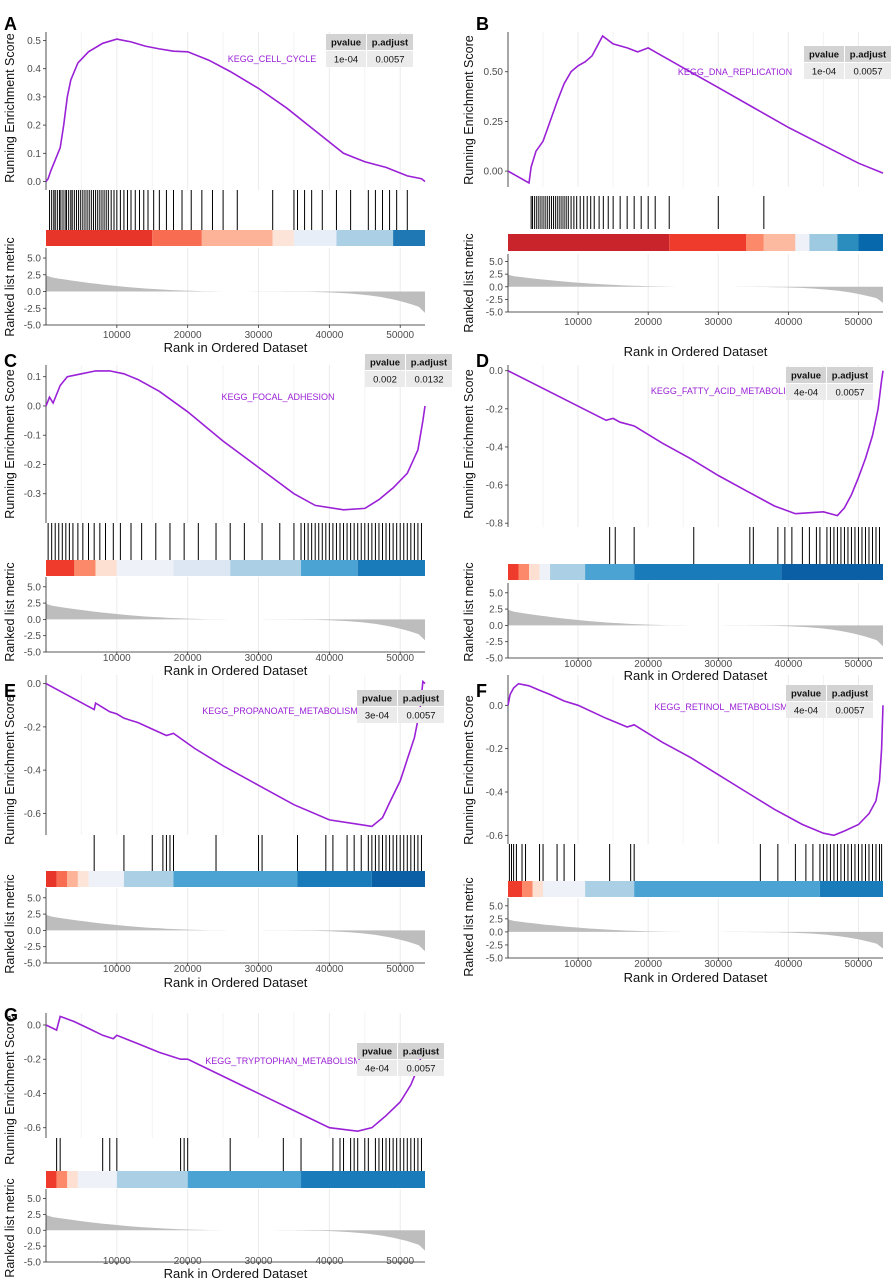 The height and width of the screenshot is (1285, 892). What do you see at coordinates (34, 377) in the screenshot?
I see `es-ytick-label: 0.1` at bounding box center [34, 377].